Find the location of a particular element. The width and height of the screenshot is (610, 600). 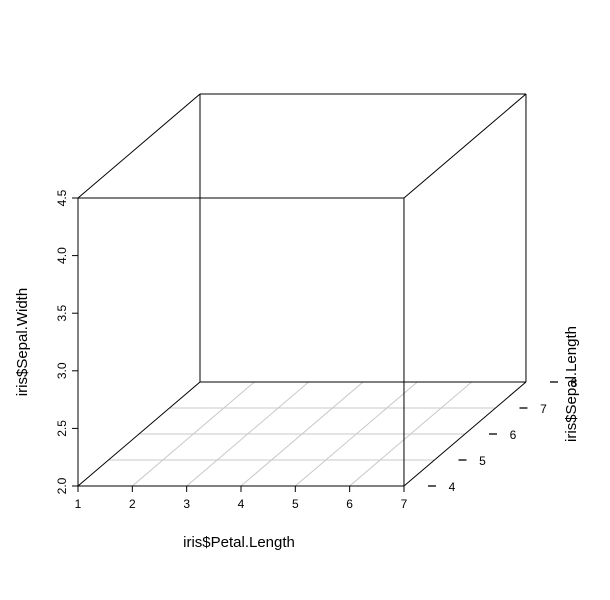

x-tick-label: 3 is located at coordinates (186, 504).